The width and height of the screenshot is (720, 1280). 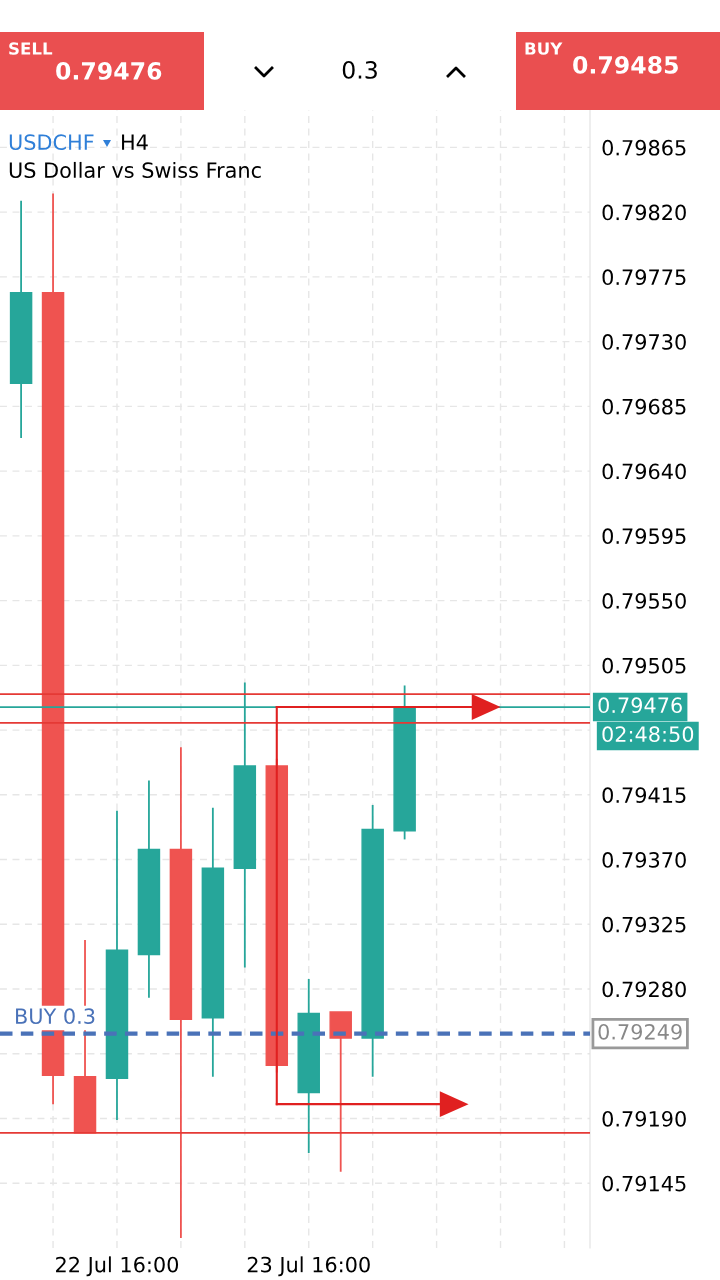 I want to click on y-tick-label: 0.79145, so click(x=644, y=1183).